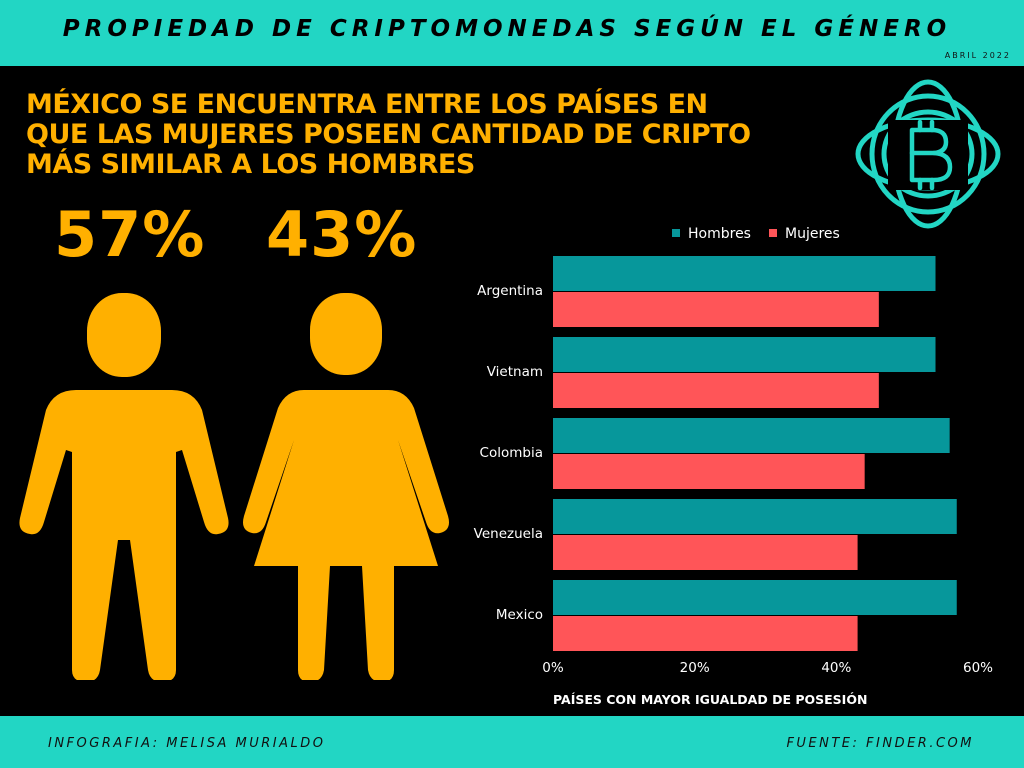  I want to click on source-credit: FUENTE: FINDER.COM, so click(880, 743).